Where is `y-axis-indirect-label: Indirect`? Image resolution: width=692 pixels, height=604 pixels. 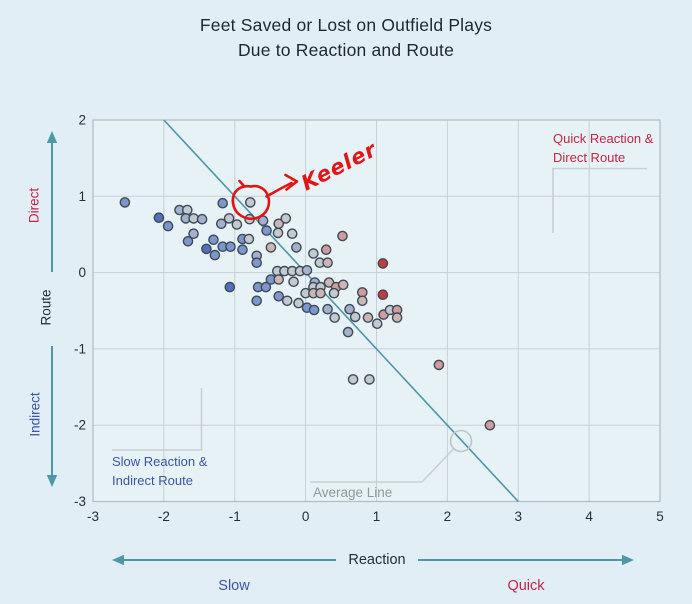
y-axis-indirect-label: Indirect is located at coordinates (35, 414).